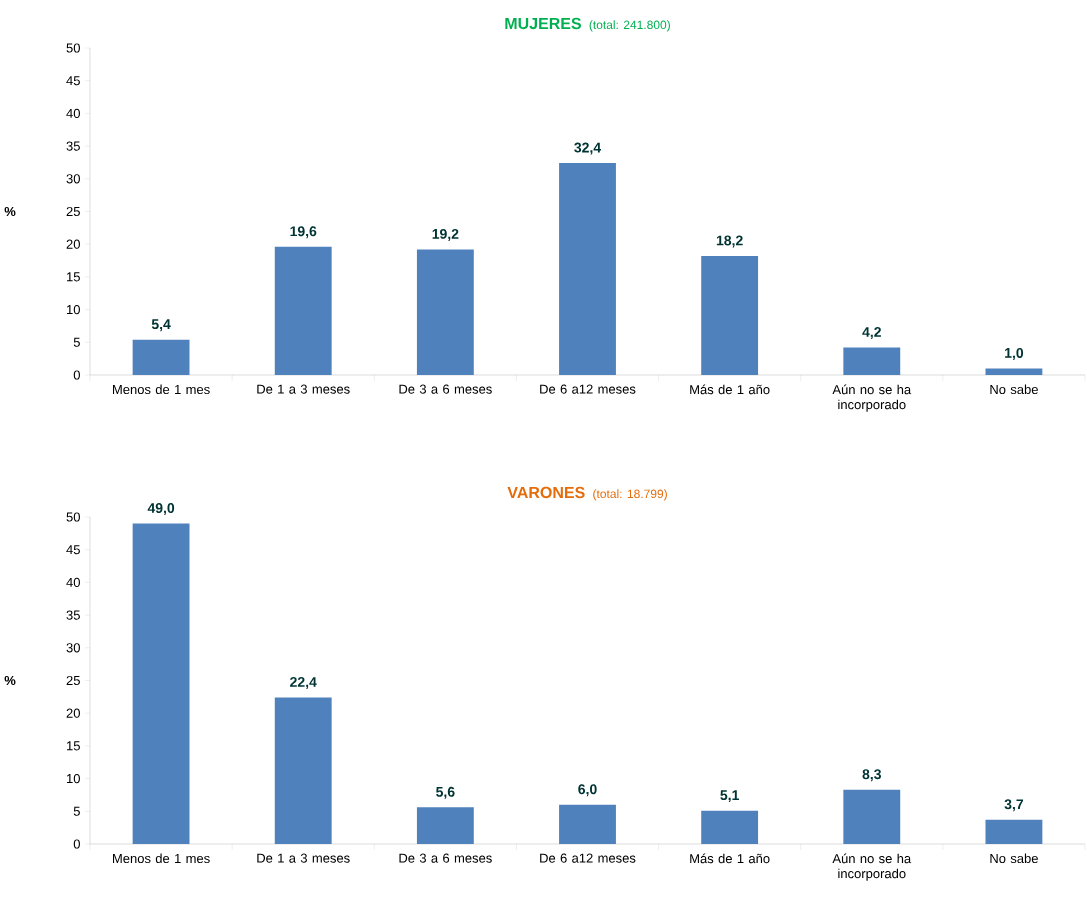  What do you see at coordinates (445, 234) in the screenshot?
I see `data-label: 19,2` at bounding box center [445, 234].